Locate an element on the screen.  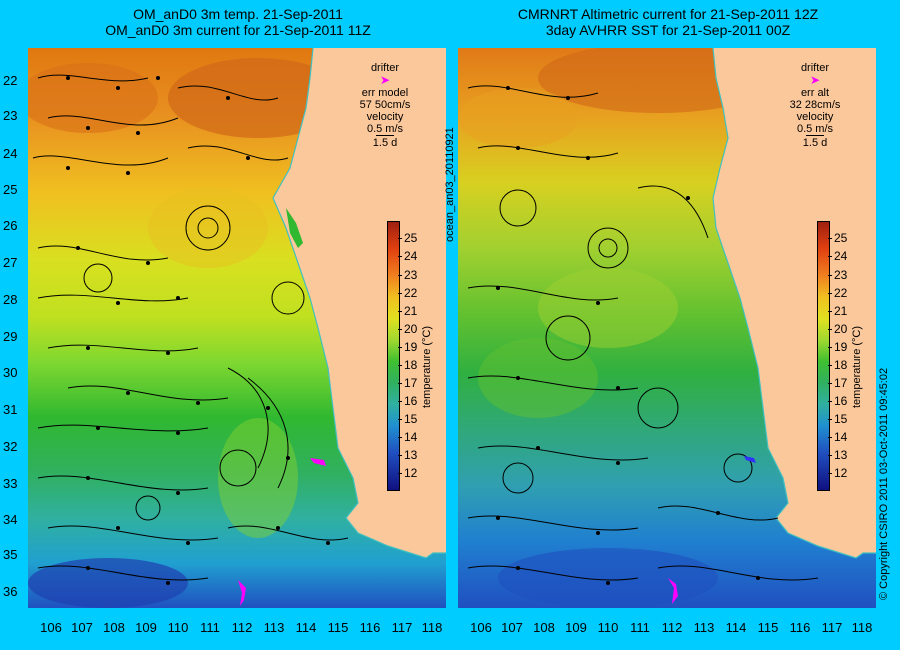
lat-label: 33 is located at coordinates (10, 483).